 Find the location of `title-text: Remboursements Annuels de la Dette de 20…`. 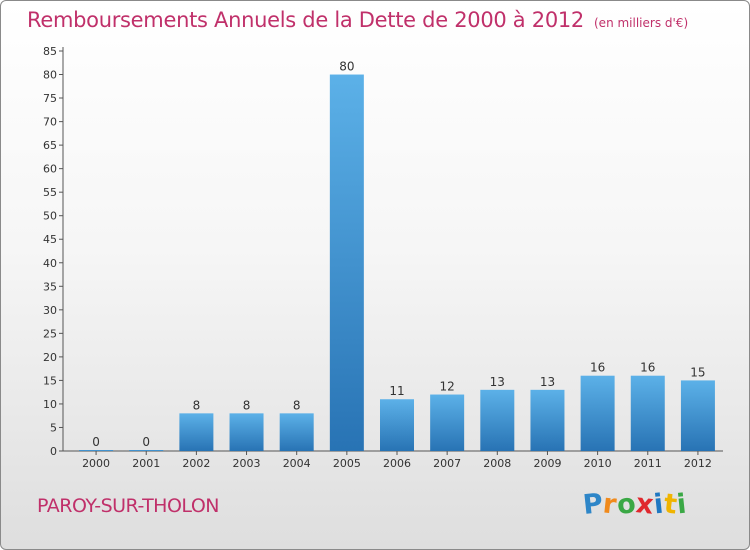

title-text: Remboursements Annuels de la Dette de 20… is located at coordinates (305, 20).